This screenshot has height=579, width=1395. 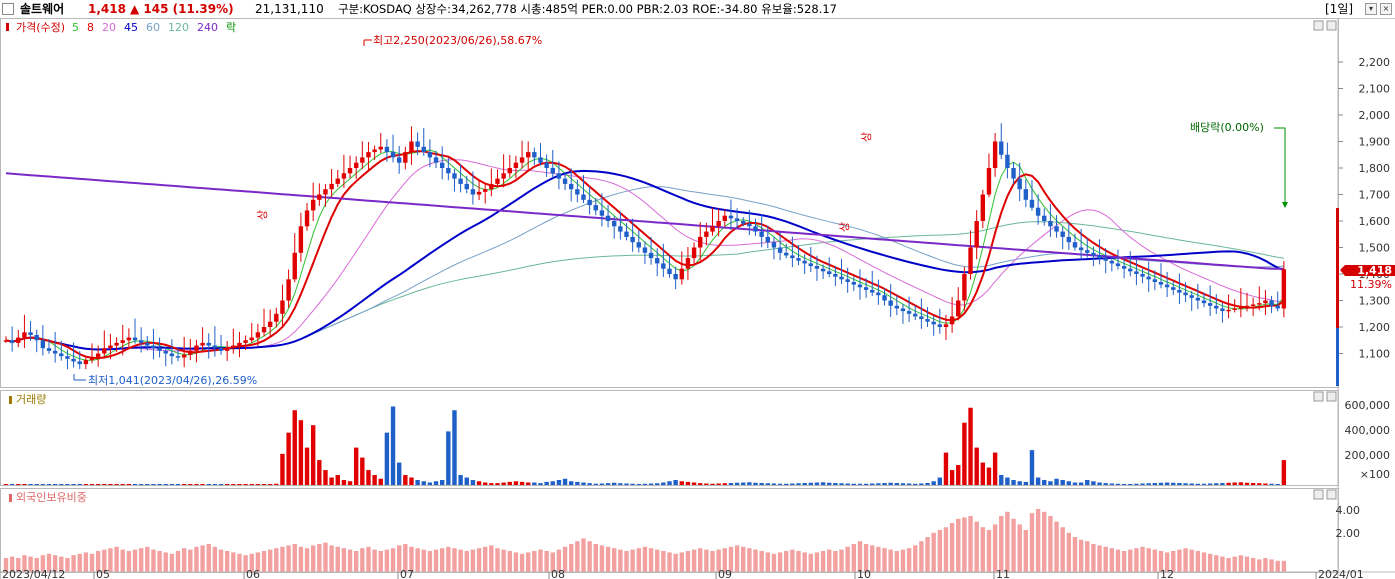 I want to click on volume-panel-buttons, so click(x=1325, y=396).